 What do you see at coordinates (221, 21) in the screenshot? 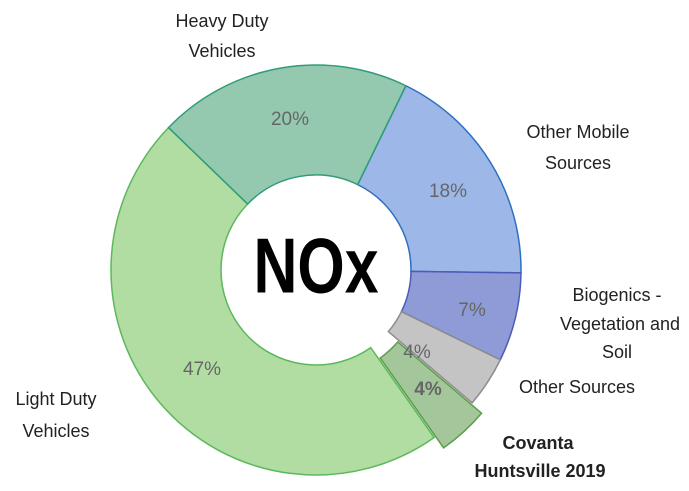
I see `category-label: Heavy Duty` at bounding box center [221, 21].